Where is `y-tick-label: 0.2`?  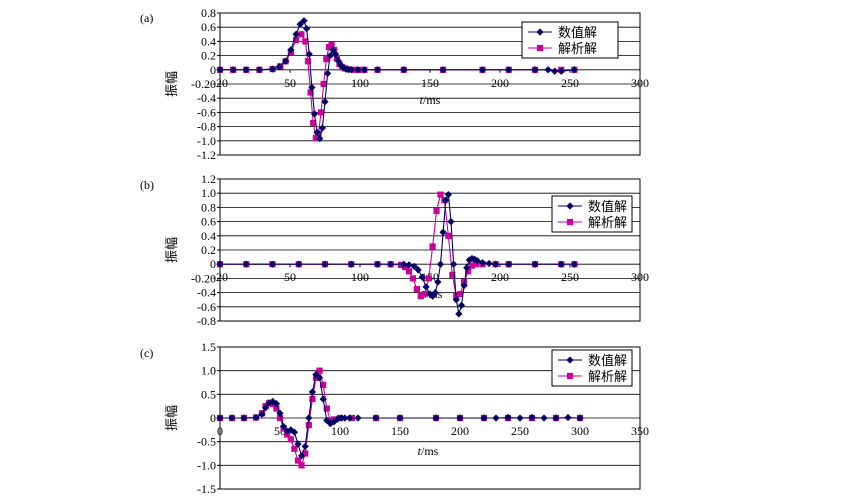
y-tick-label: 0.2 is located at coordinates (208, 250).